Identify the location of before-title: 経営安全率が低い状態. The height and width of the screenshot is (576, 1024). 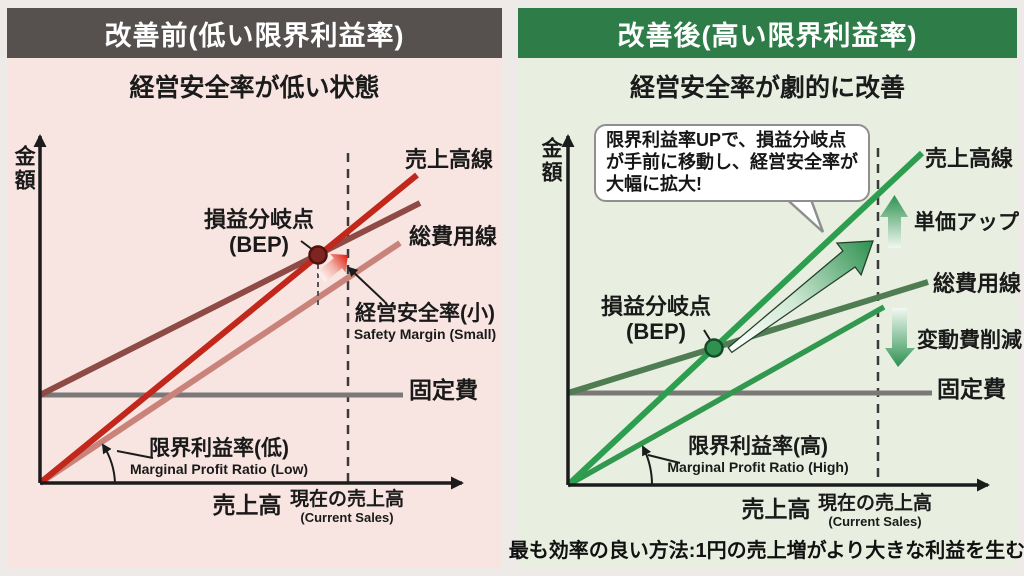
(254, 88).